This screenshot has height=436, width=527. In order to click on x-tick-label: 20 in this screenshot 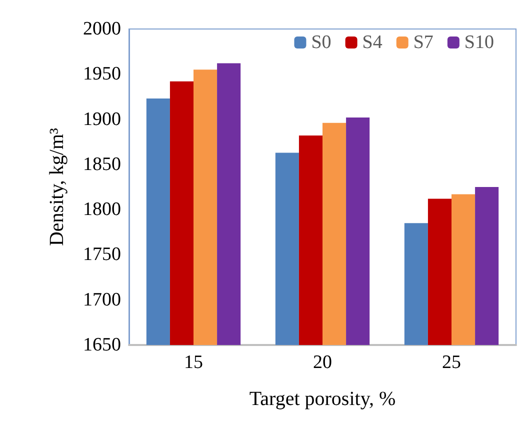, I will do `click(322, 362)`.